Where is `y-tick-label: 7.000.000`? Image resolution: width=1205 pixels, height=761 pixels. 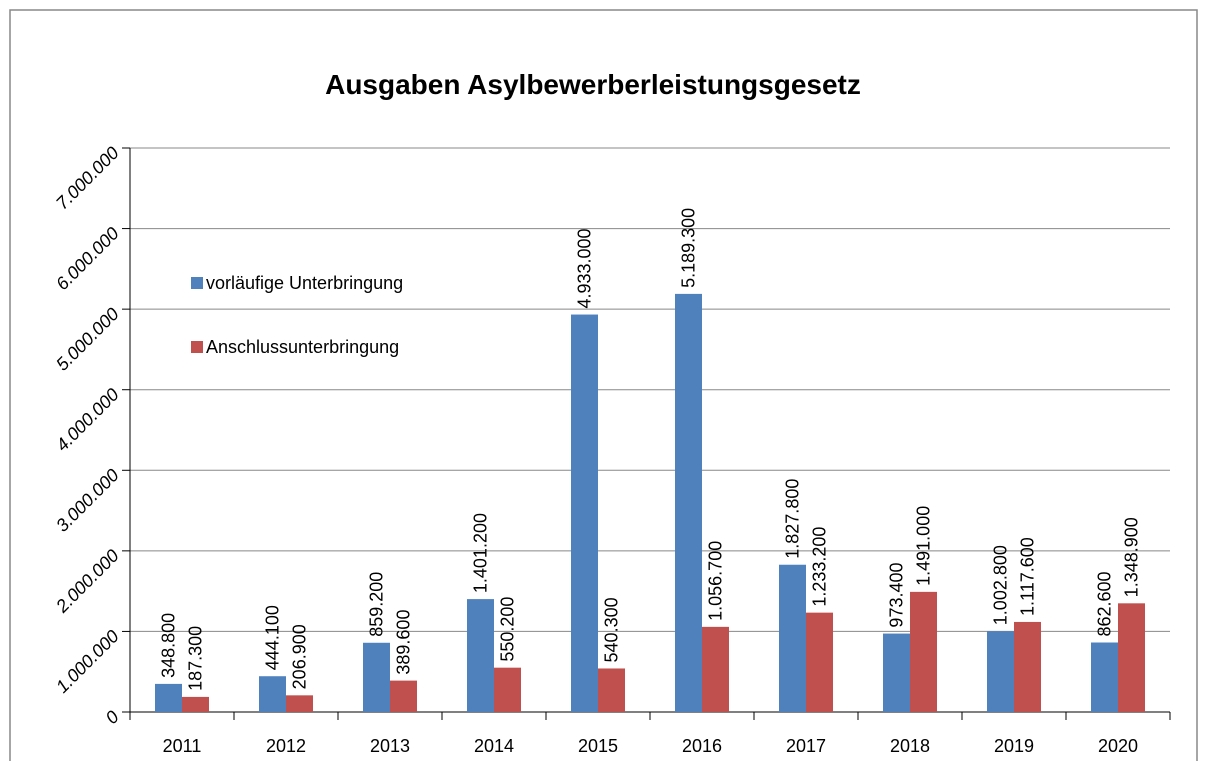 y-tick-label: 7.000.000 is located at coordinates (87, 178).